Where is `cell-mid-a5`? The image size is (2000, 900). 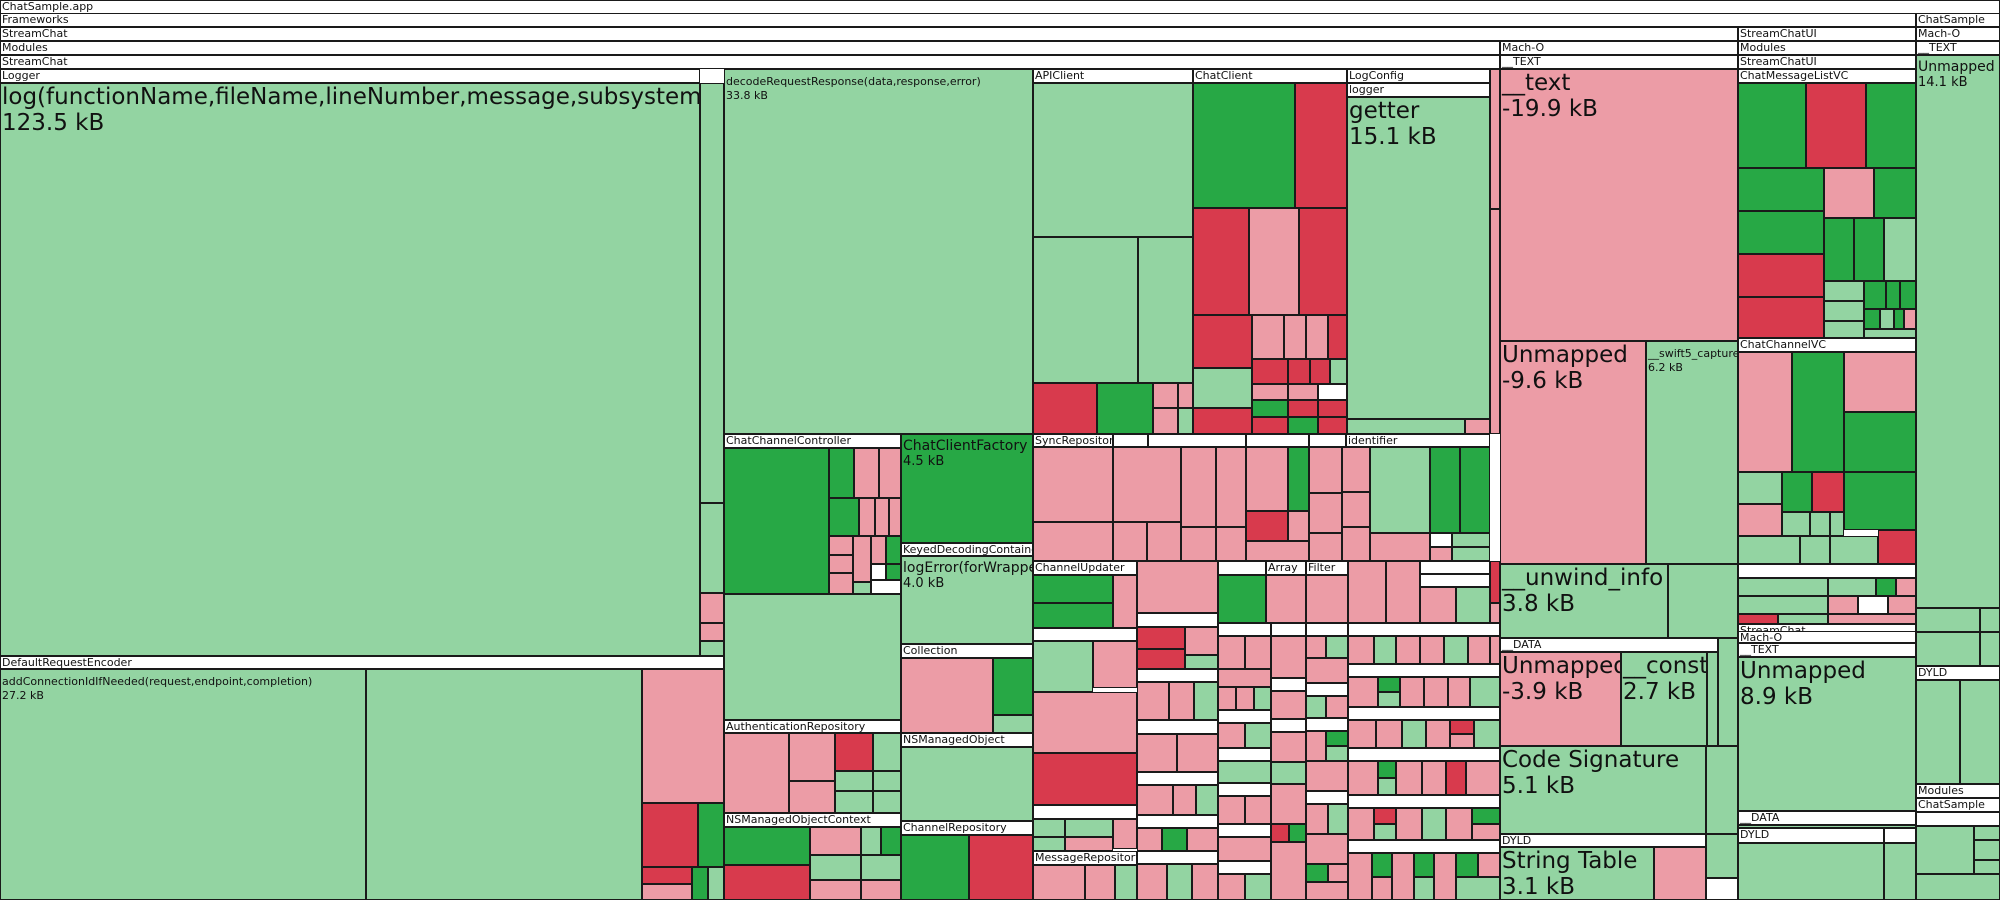
cell-mid-a5 is located at coordinates (1201, 641).